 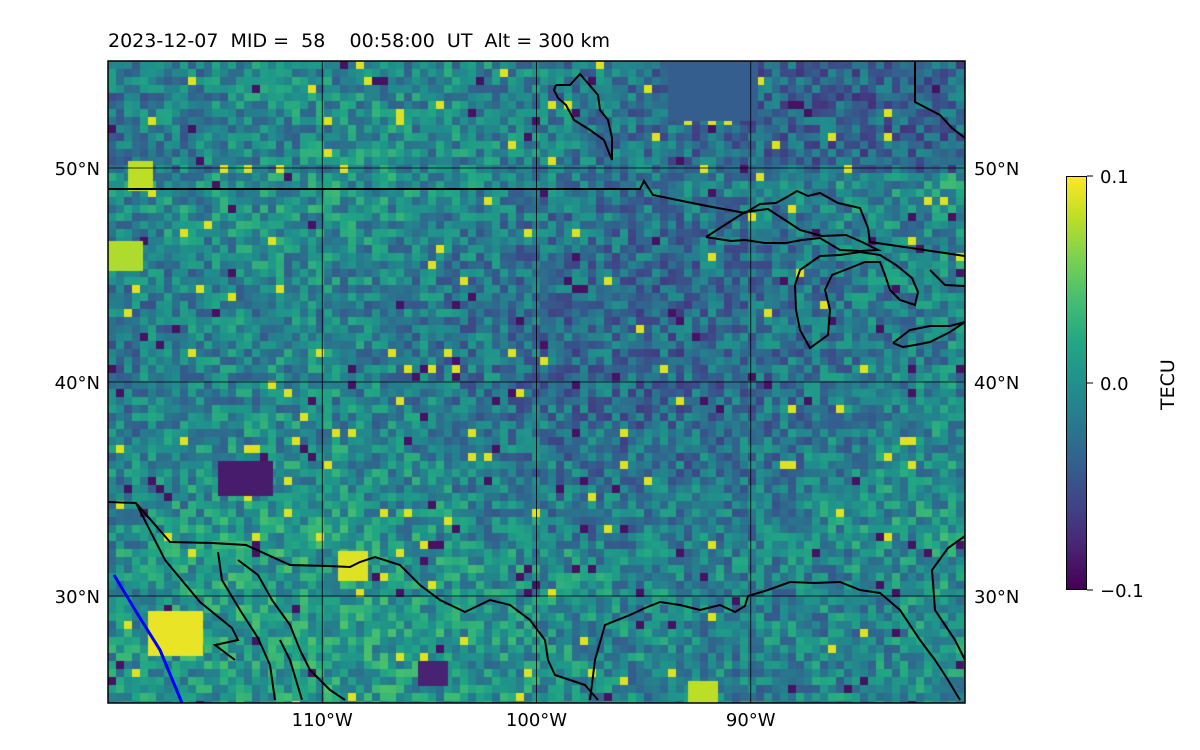 I want to click on lon-tick-label: 110°W, so click(x=322, y=720).